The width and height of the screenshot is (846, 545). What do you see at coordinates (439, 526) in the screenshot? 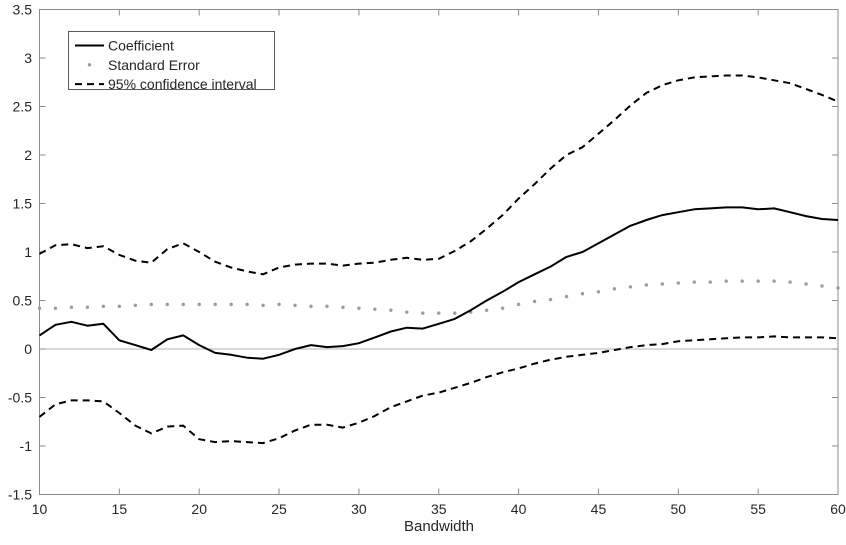
I see `x-axis-label: Bandwidth` at bounding box center [439, 526].